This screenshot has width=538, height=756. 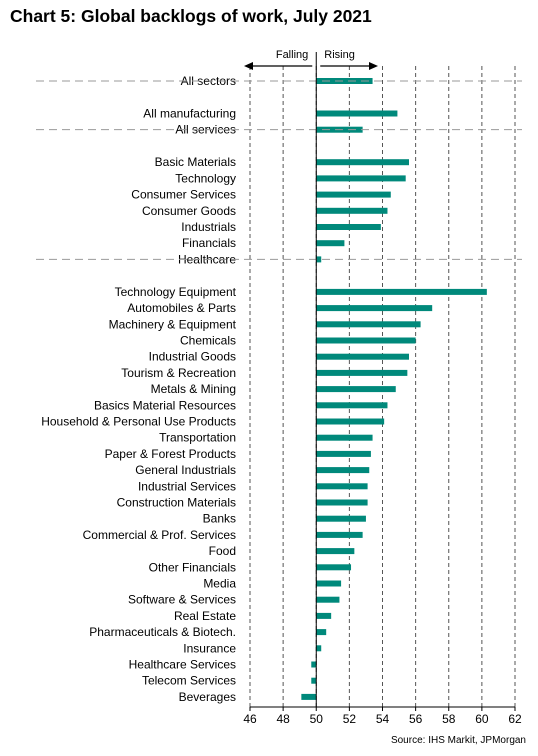 What do you see at coordinates (383, 719) in the screenshot?
I see `x-tick-label-54: 54` at bounding box center [383, 719].